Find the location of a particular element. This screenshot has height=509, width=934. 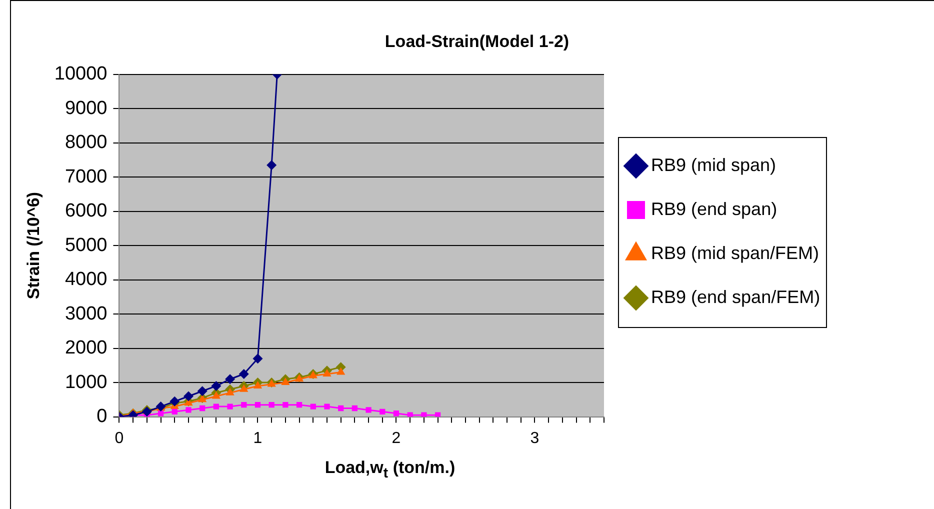

y-tick-label: 2000 is located at coordinates (86, 348).